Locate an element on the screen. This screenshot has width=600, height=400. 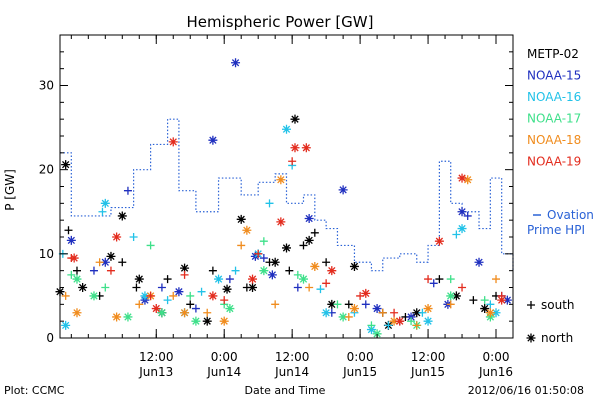
asterisk-icon is located at coordinates (531, 338).